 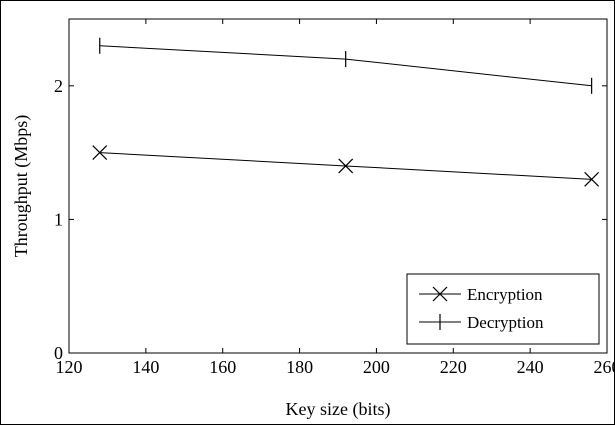 What do you see at coordinates (338, 409) in the screenshot?
I see `x-axis-label: Key size (bits)` at bounding box center [338, 409].